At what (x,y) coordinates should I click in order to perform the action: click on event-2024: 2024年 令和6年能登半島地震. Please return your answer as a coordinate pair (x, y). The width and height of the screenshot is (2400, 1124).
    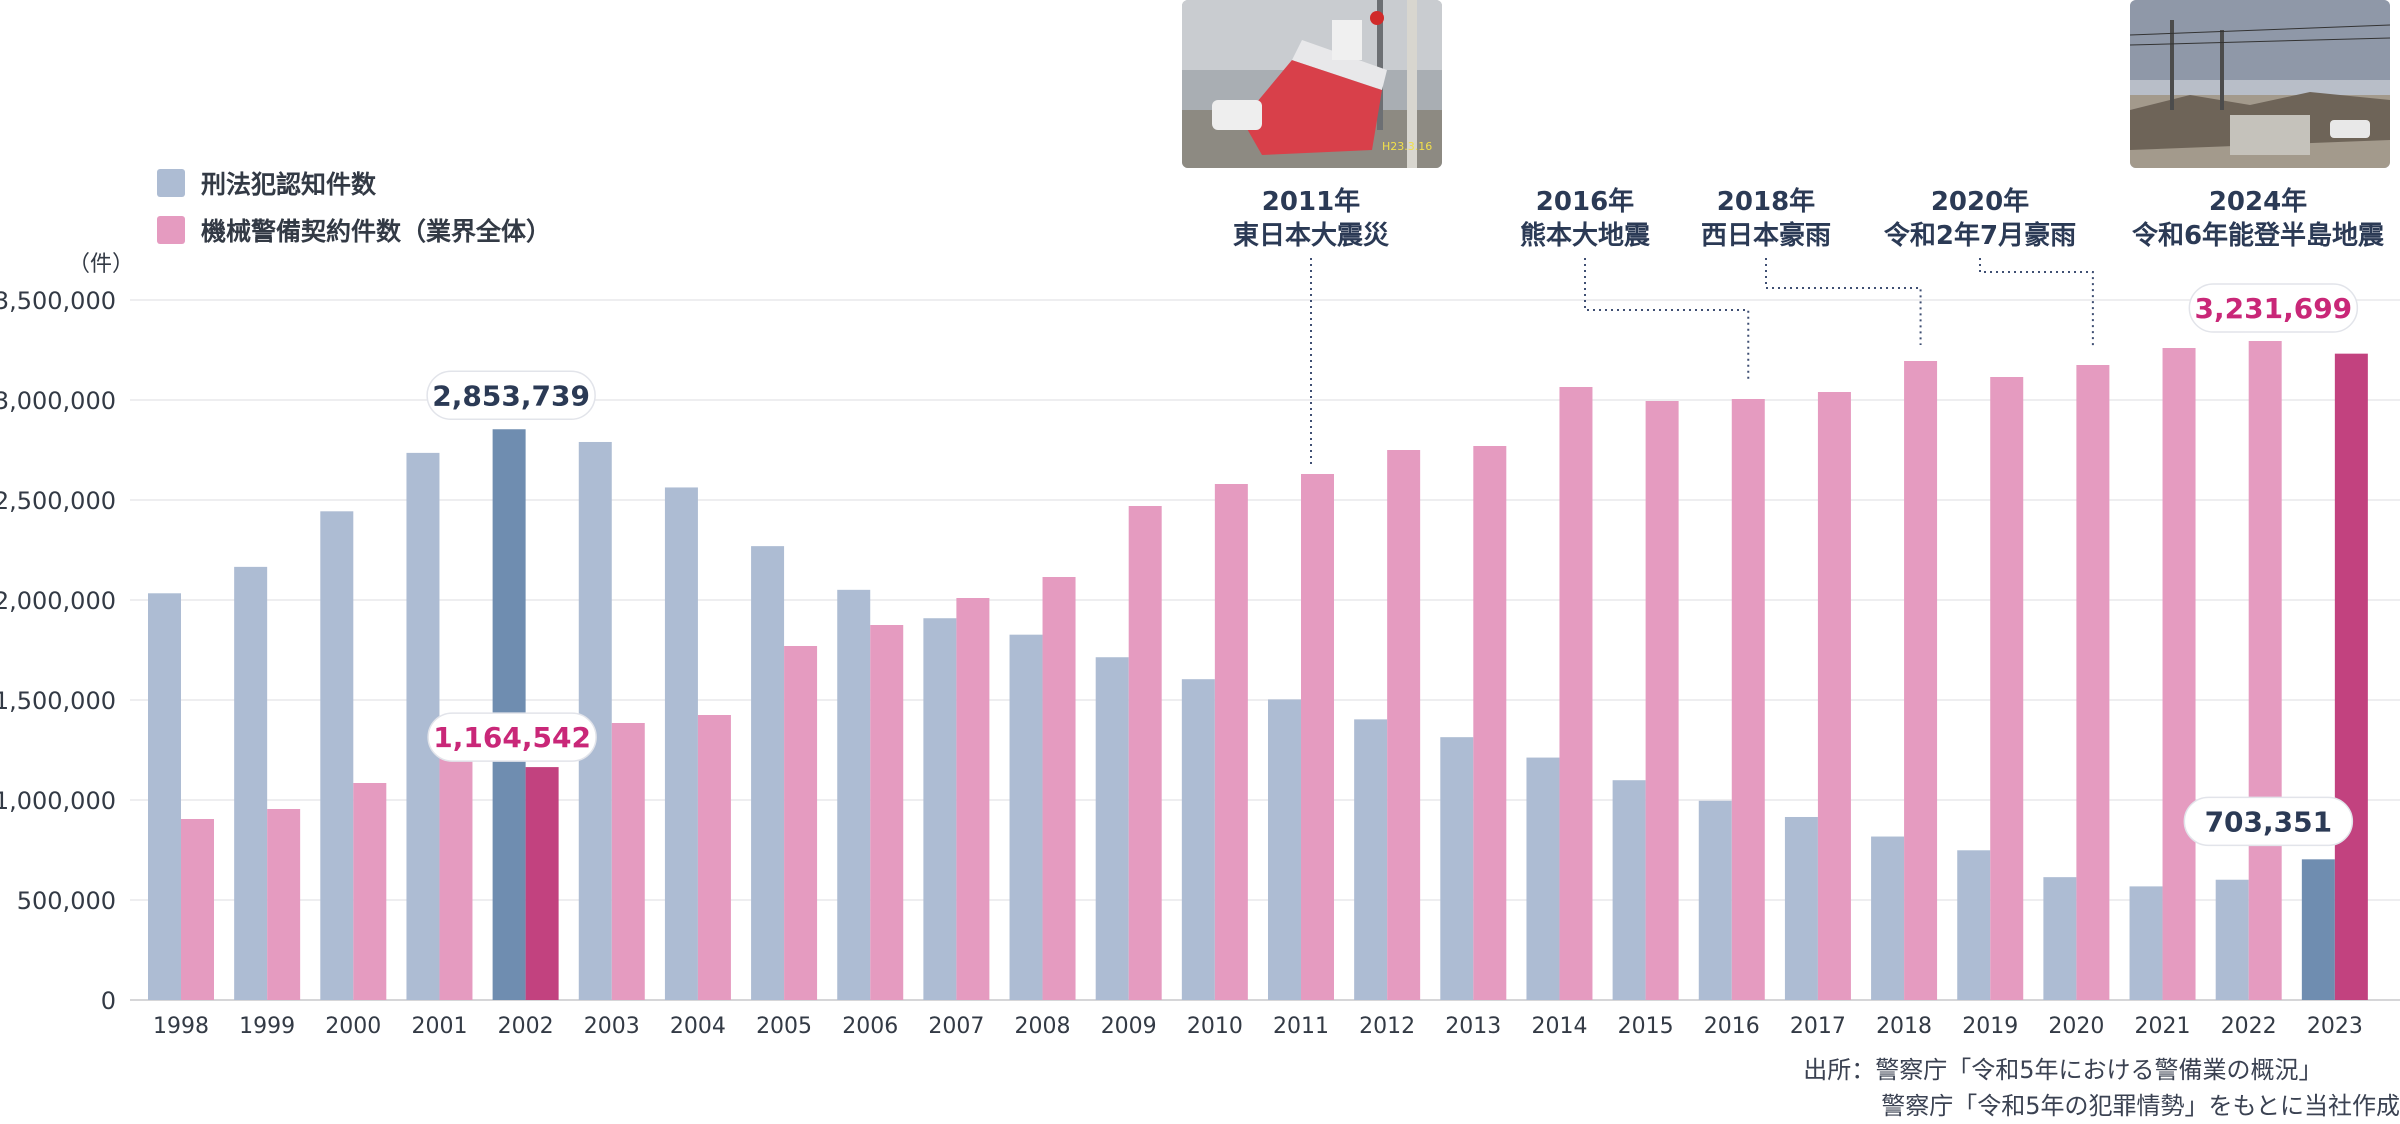
    Looking at the image, I should click on (2258, 219).